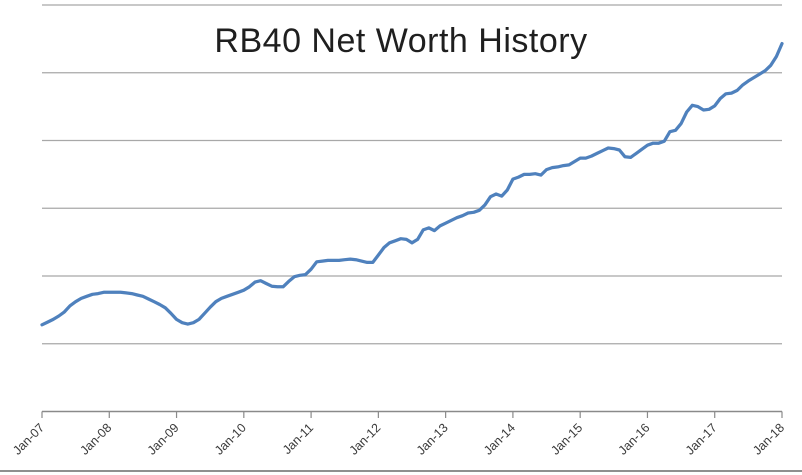 This screenshot has width=802, height=475. What do you see at coordinates (28, 439) in the screenshot?
I see `x-axis-label: Jan-07` at bounding box center [28, 439].